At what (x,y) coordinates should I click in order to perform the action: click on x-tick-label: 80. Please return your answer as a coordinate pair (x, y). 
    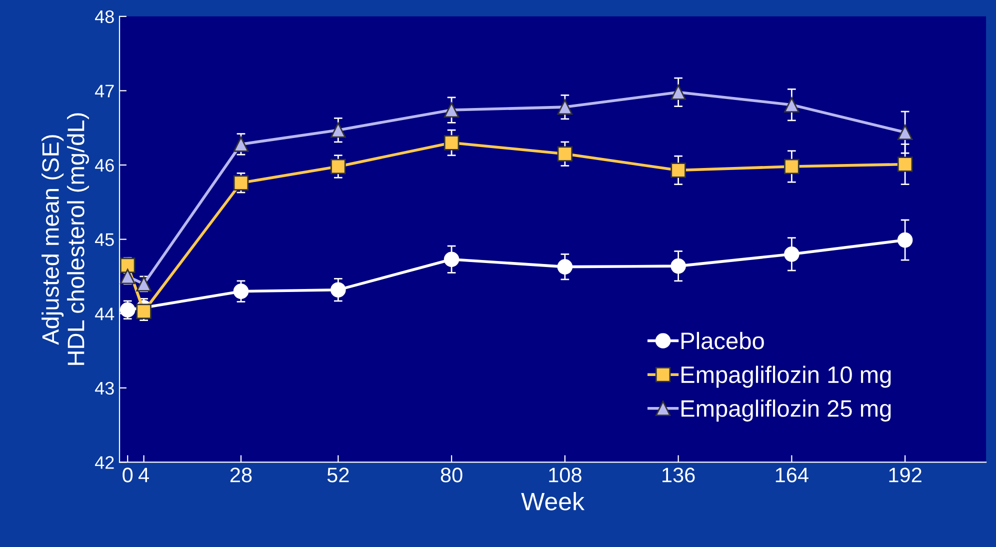
    Looking at the image, I should click on (451, 475).